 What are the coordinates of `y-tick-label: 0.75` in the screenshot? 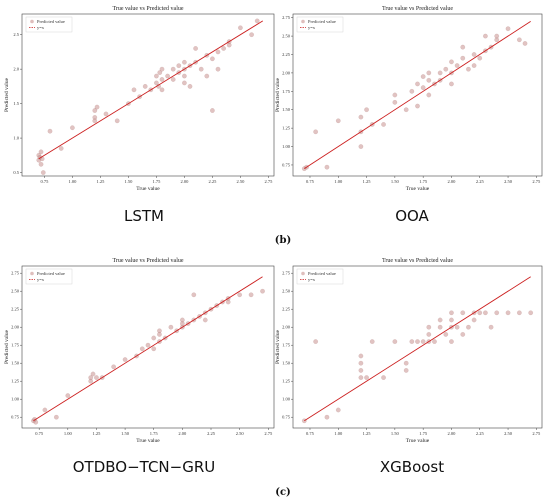 It's located at (286, 417).